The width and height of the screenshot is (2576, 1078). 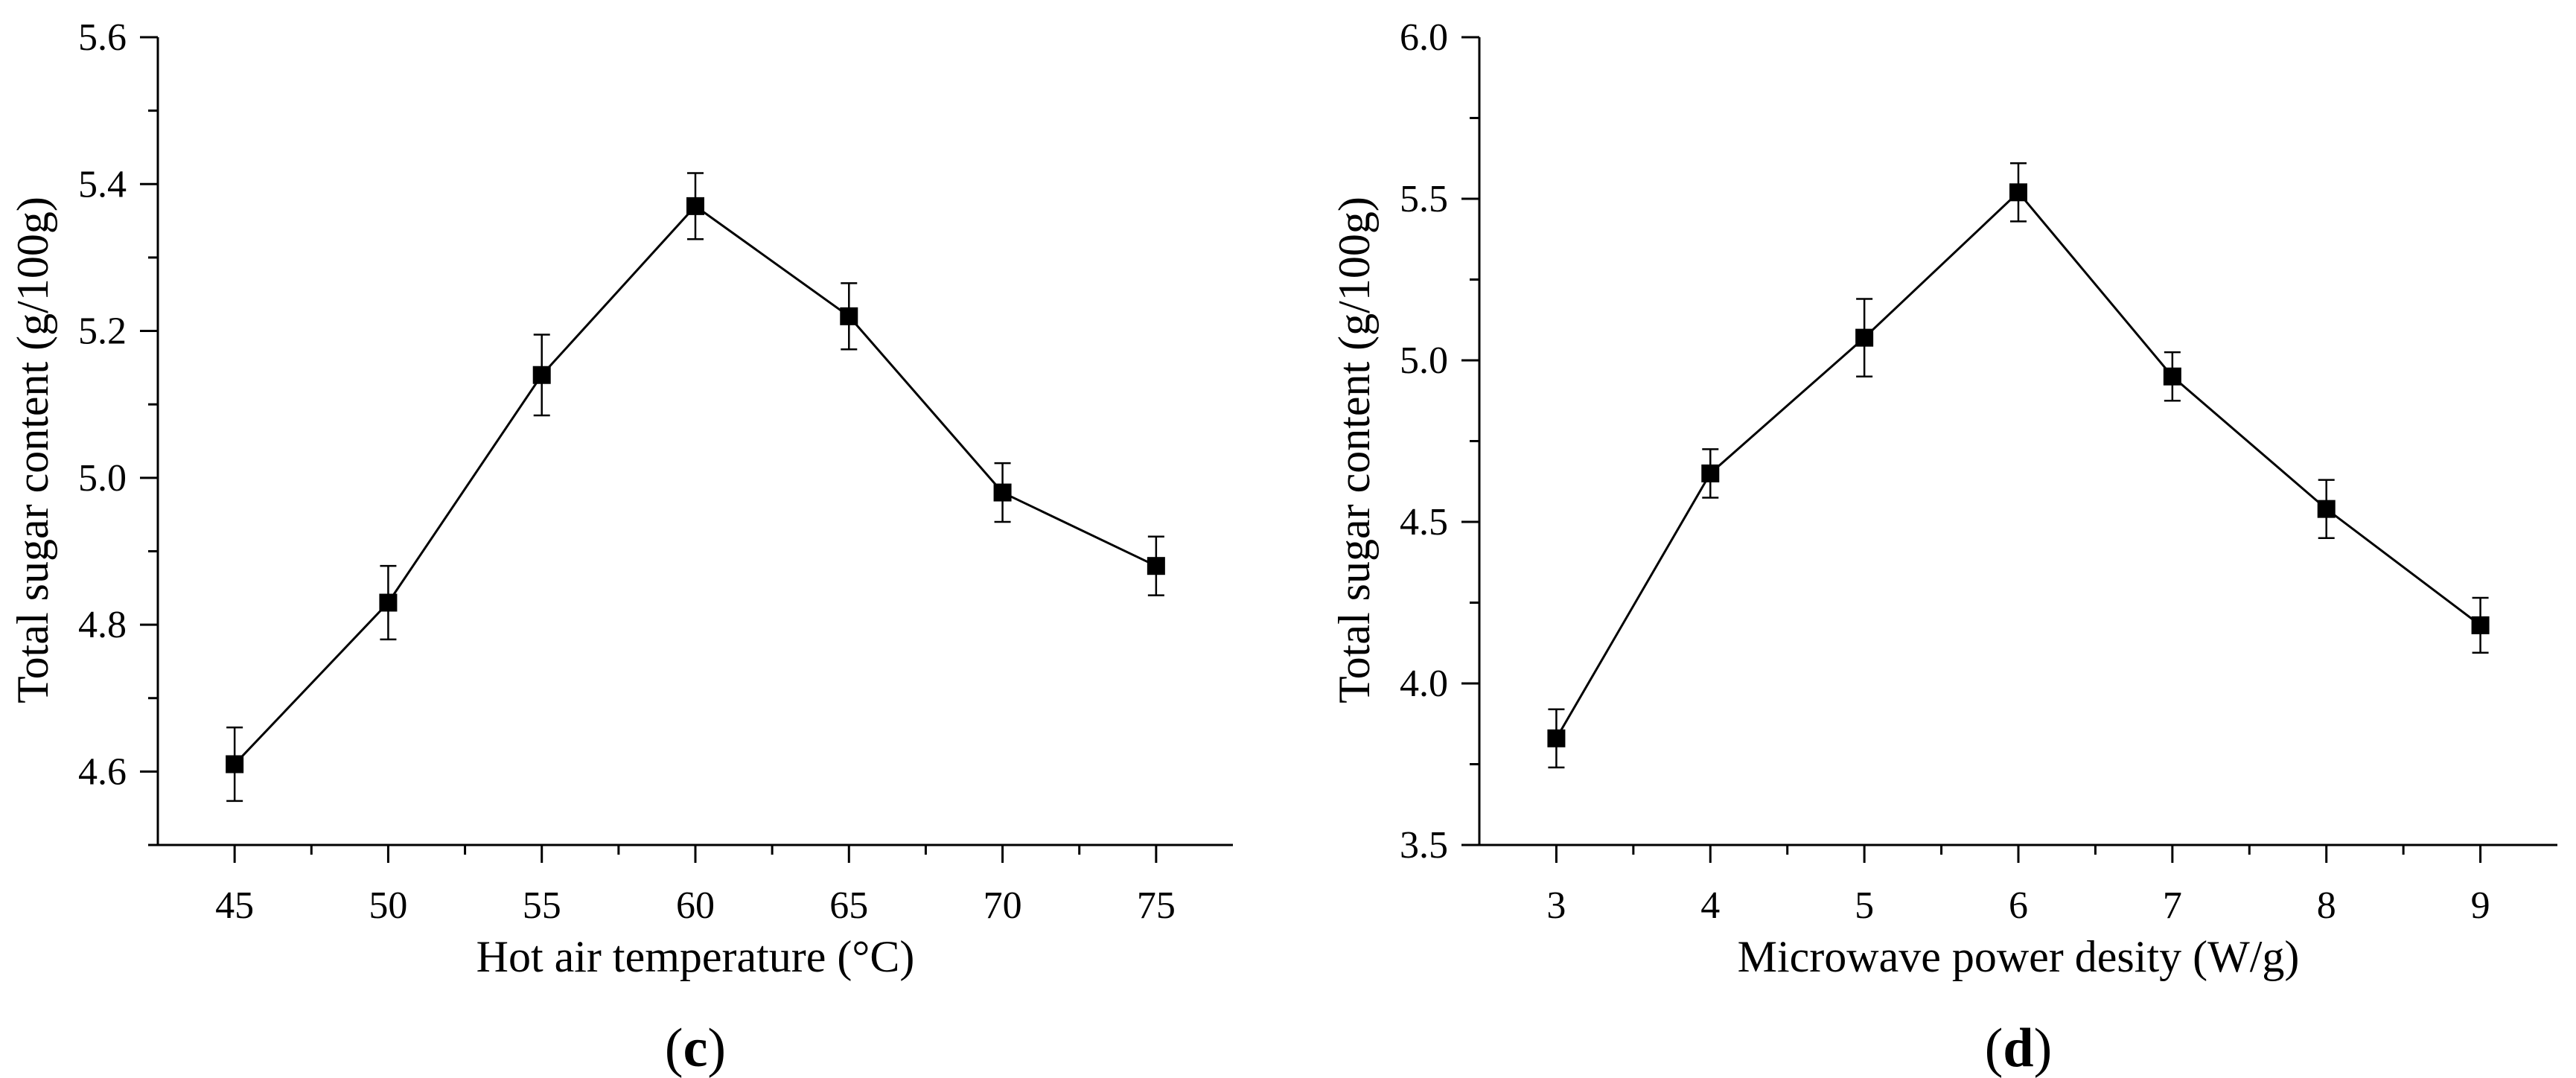 I want to click on x-tick-label: 4, so click(x=1710, y=906).